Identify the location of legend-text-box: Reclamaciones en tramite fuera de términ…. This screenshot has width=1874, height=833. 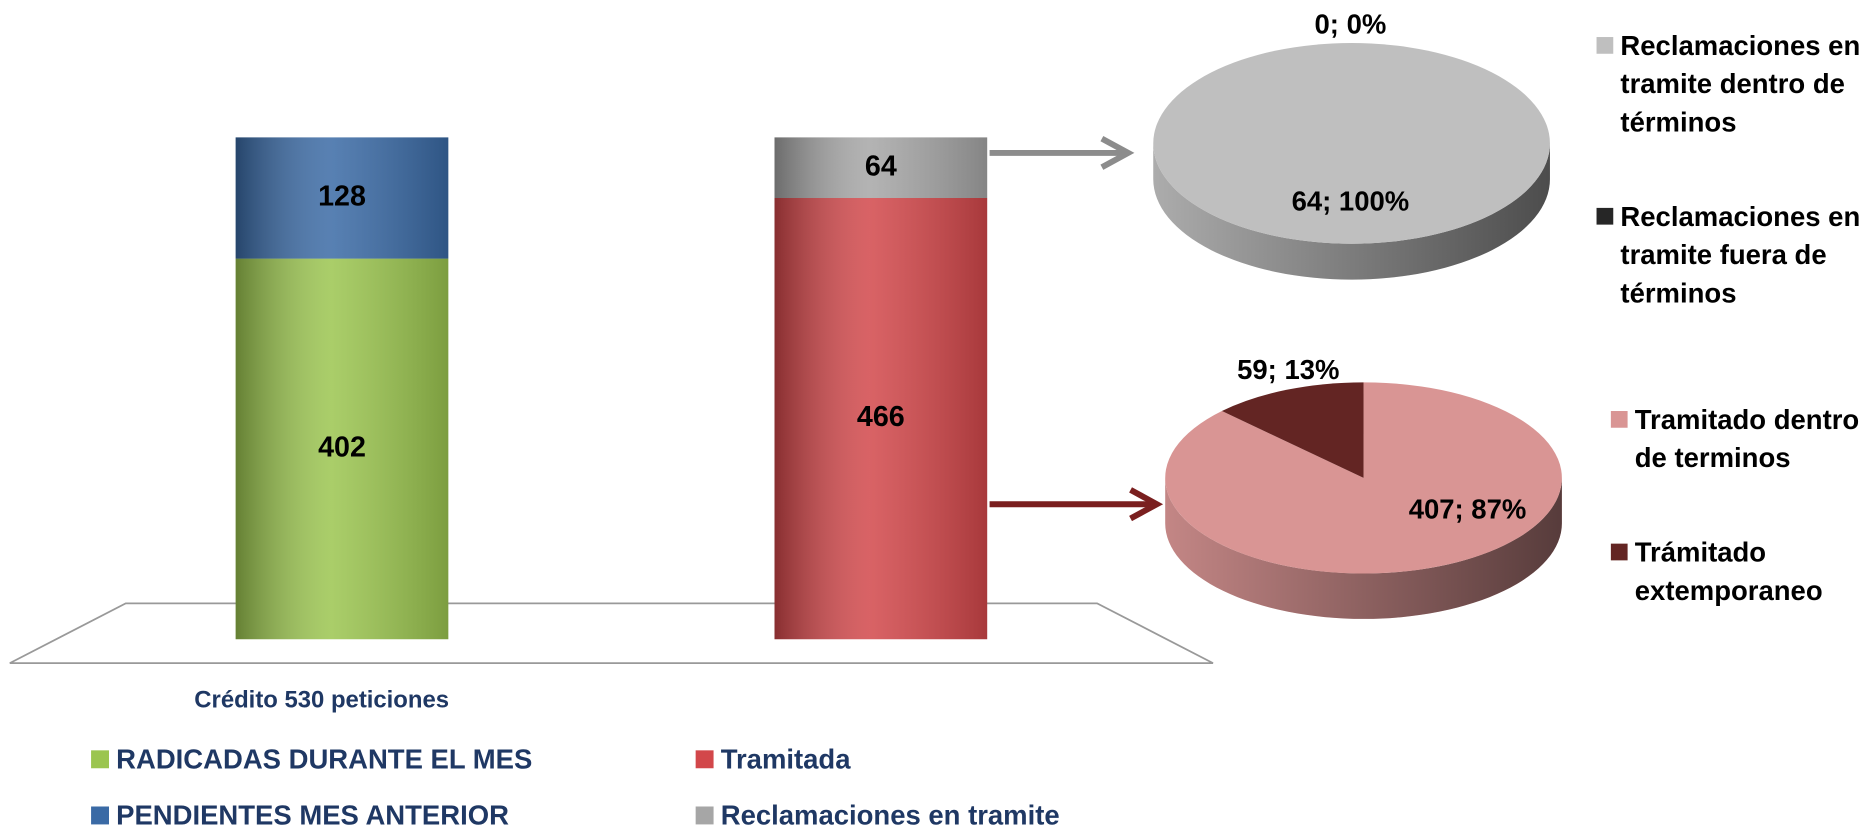
(1740, 254).